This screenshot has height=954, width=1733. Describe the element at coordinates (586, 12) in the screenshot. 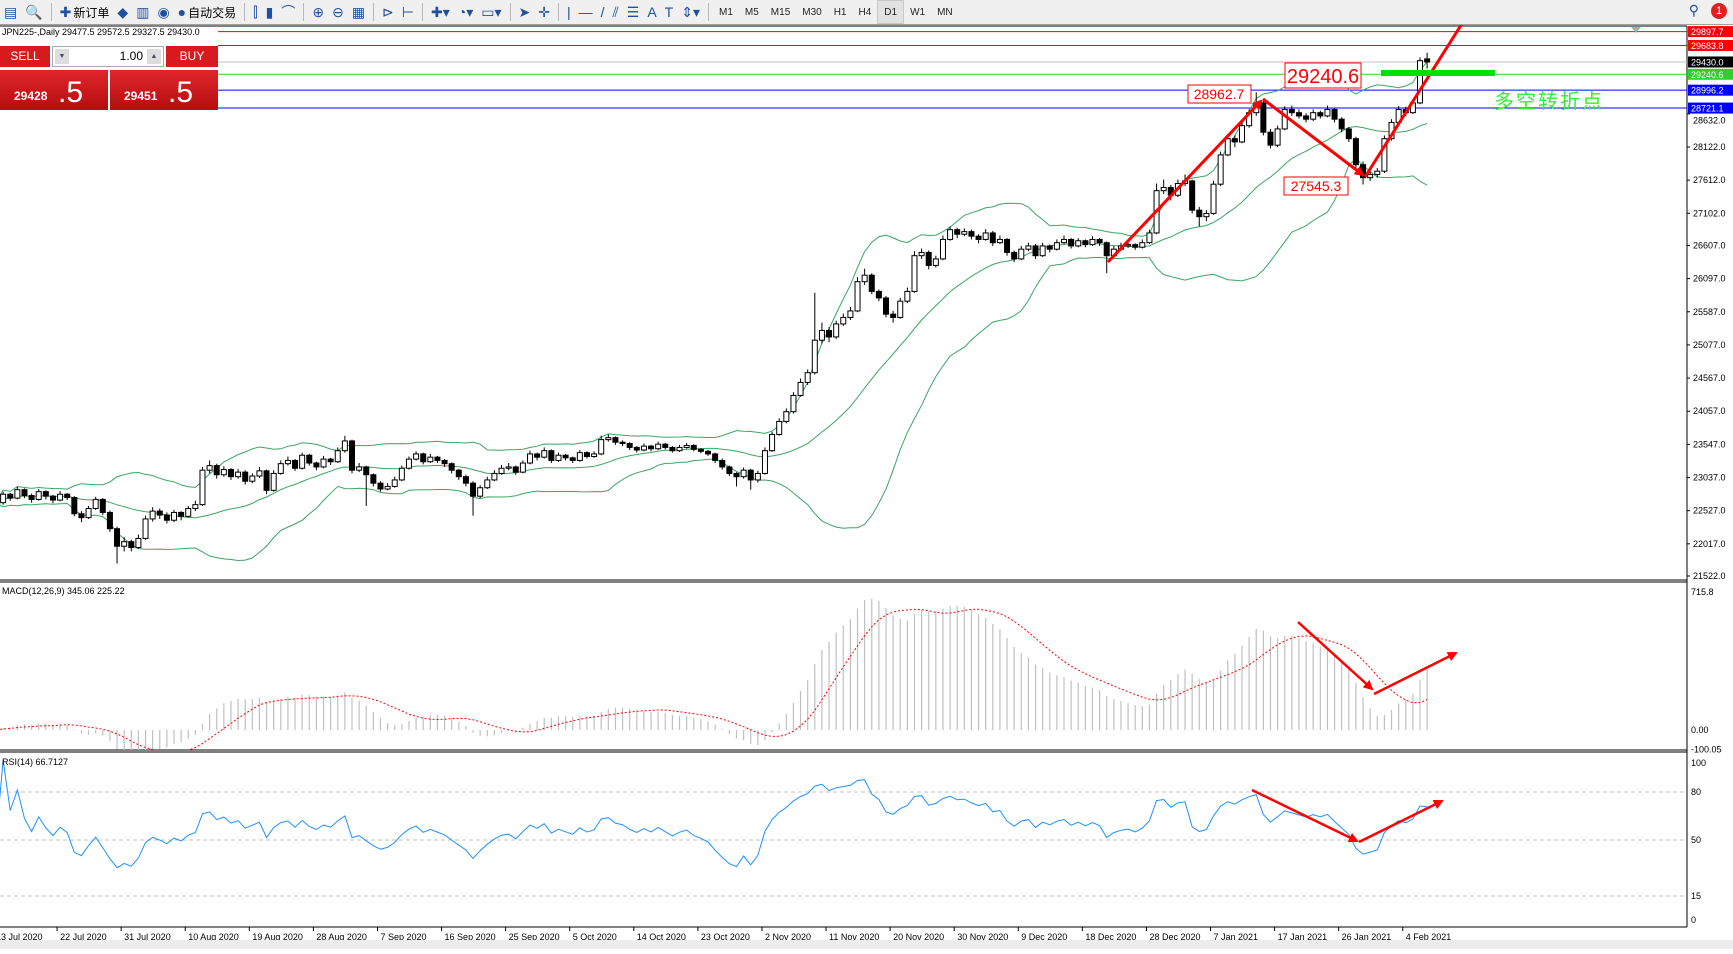

I see `horizontal-line-button: —` at that location.